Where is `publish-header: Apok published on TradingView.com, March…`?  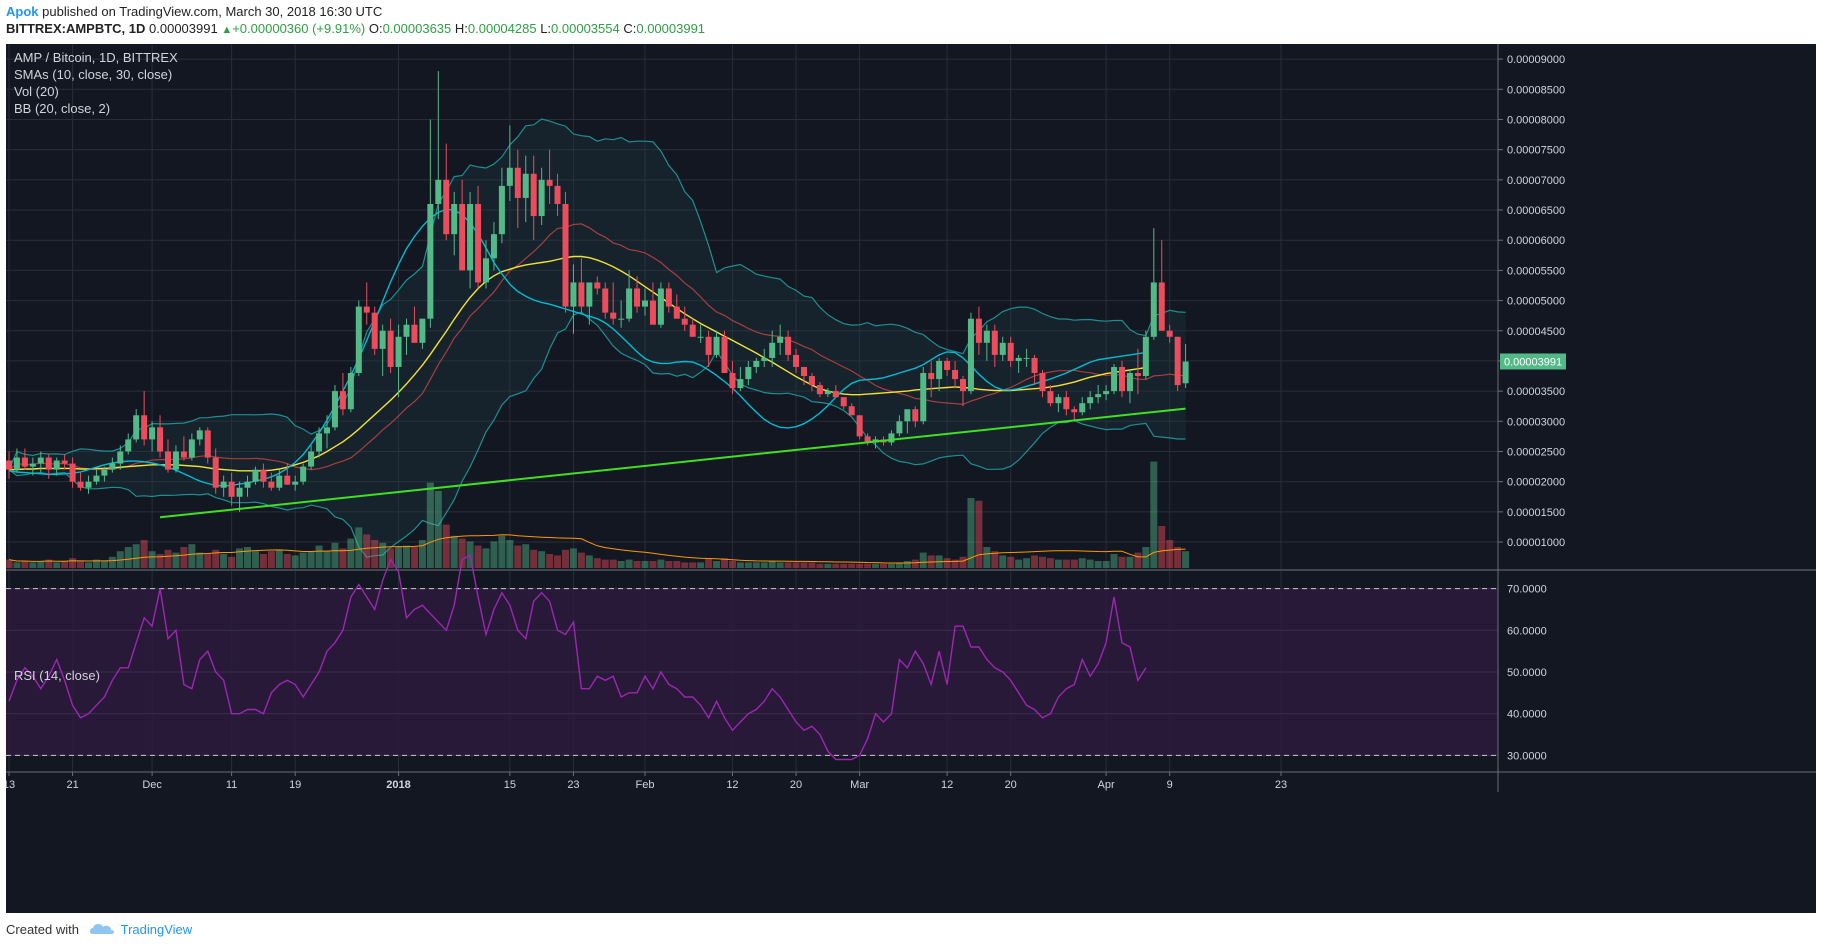 publish-header: Apok published on TradingView.com, March… is located at coordinates (911, 22).